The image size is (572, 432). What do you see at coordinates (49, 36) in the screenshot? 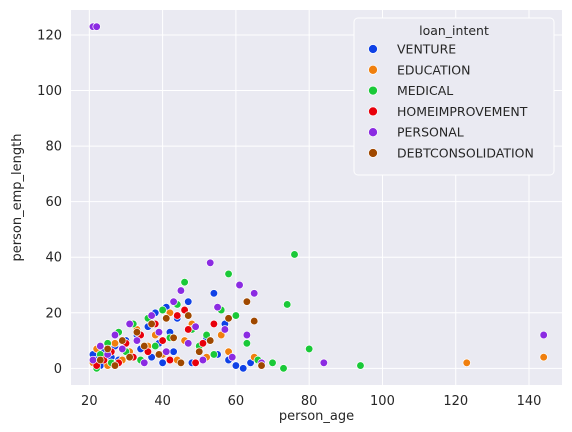
I see `y-tick-label: 120` at bounding box center [49, 36].